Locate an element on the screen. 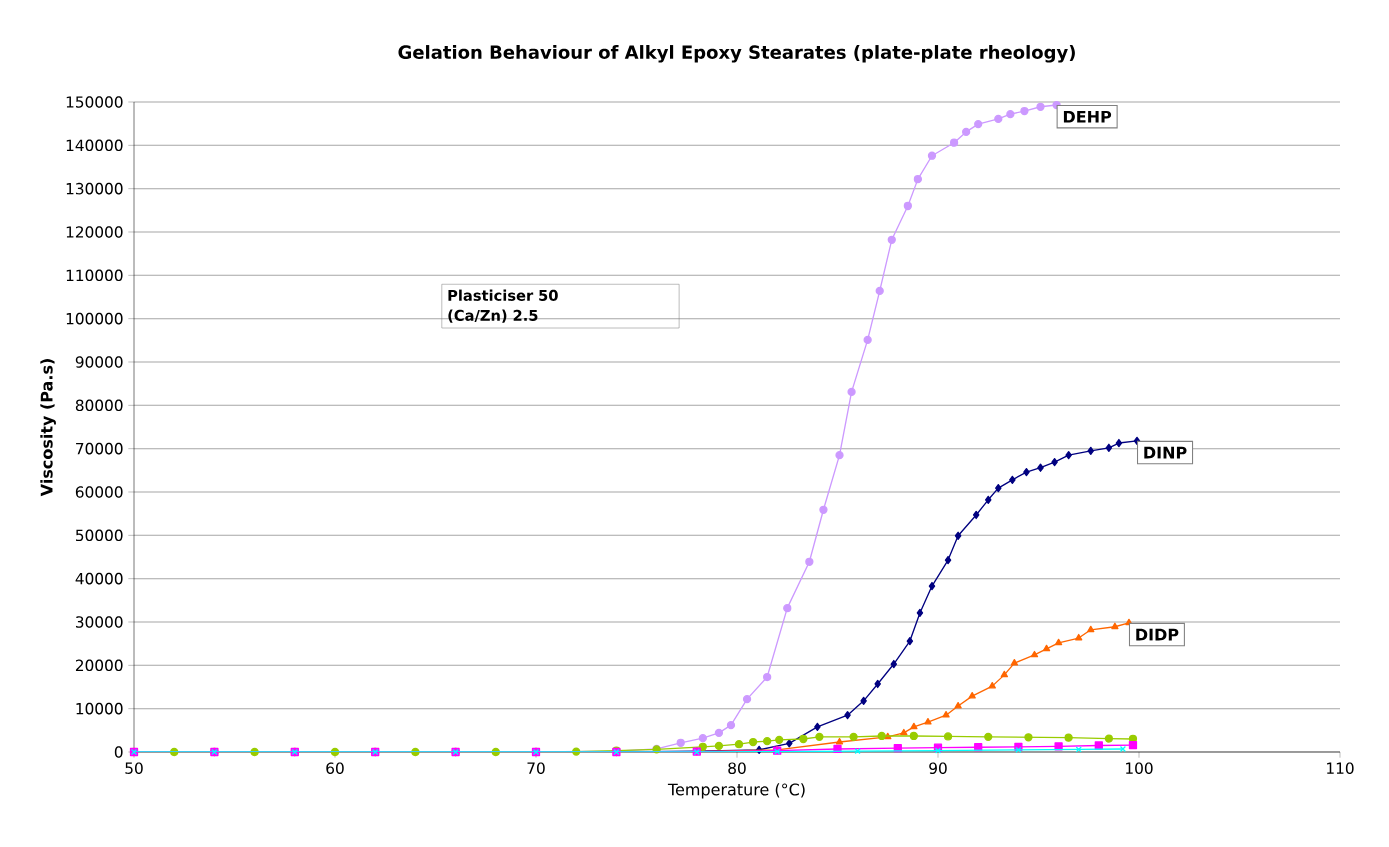 The image size is (1389, 847). y-tick-label: 70000 is located at coordinates (99, 448).